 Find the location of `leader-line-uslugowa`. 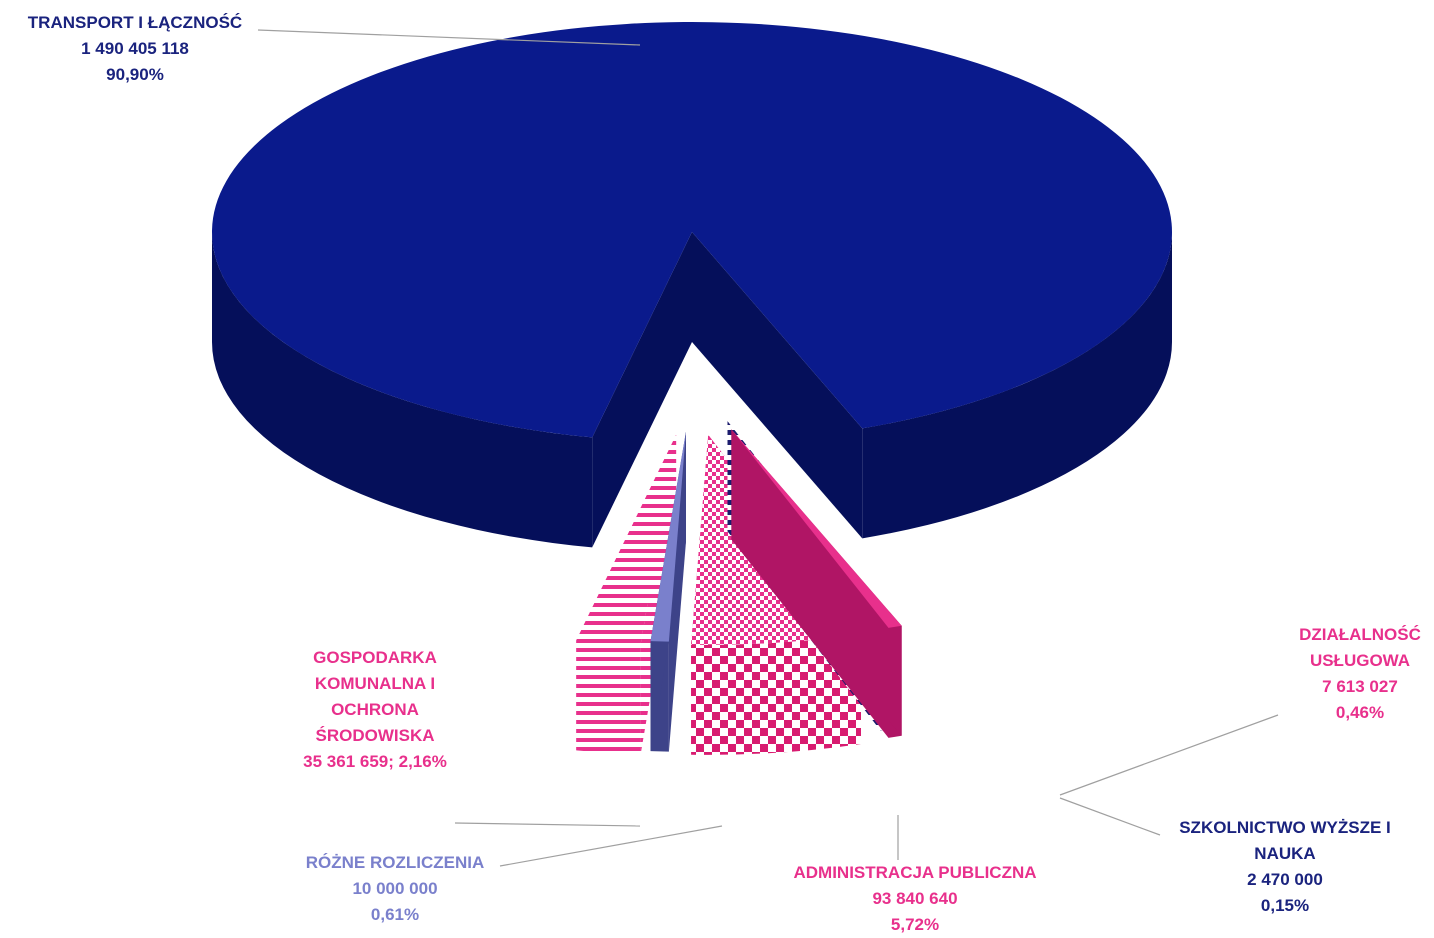

leader-line-uslugowa is located at coordinates (1169, 755).